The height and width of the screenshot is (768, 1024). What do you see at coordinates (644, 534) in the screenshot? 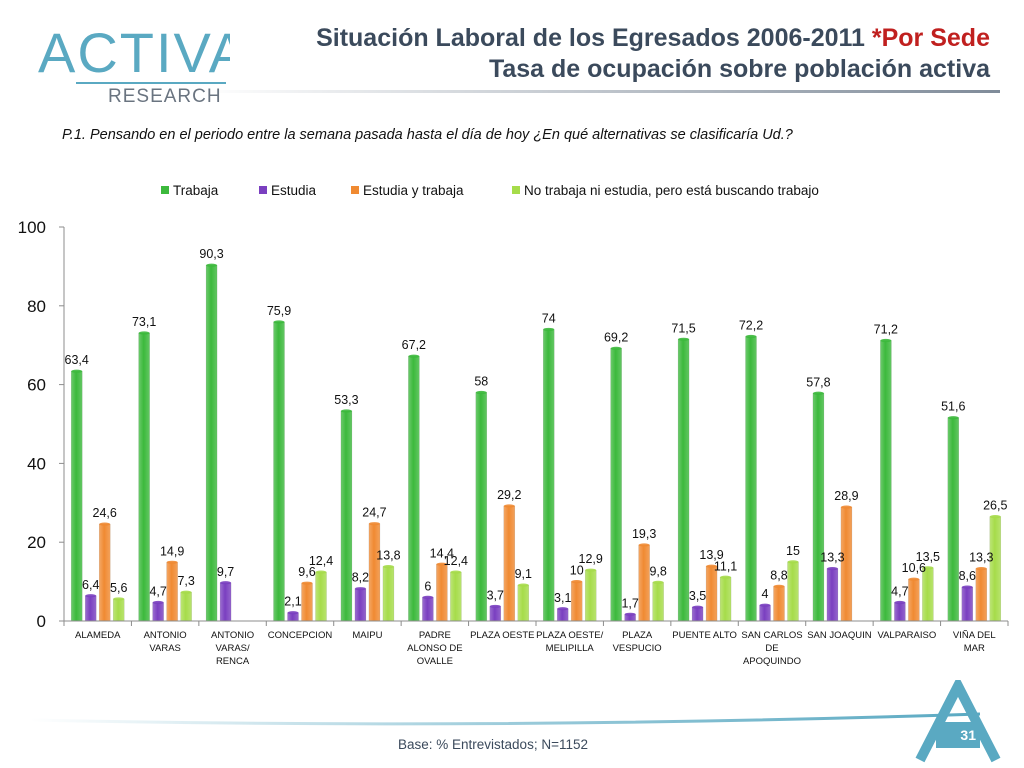
I see `data-label: 19,3` at bounding box center [644, 534].